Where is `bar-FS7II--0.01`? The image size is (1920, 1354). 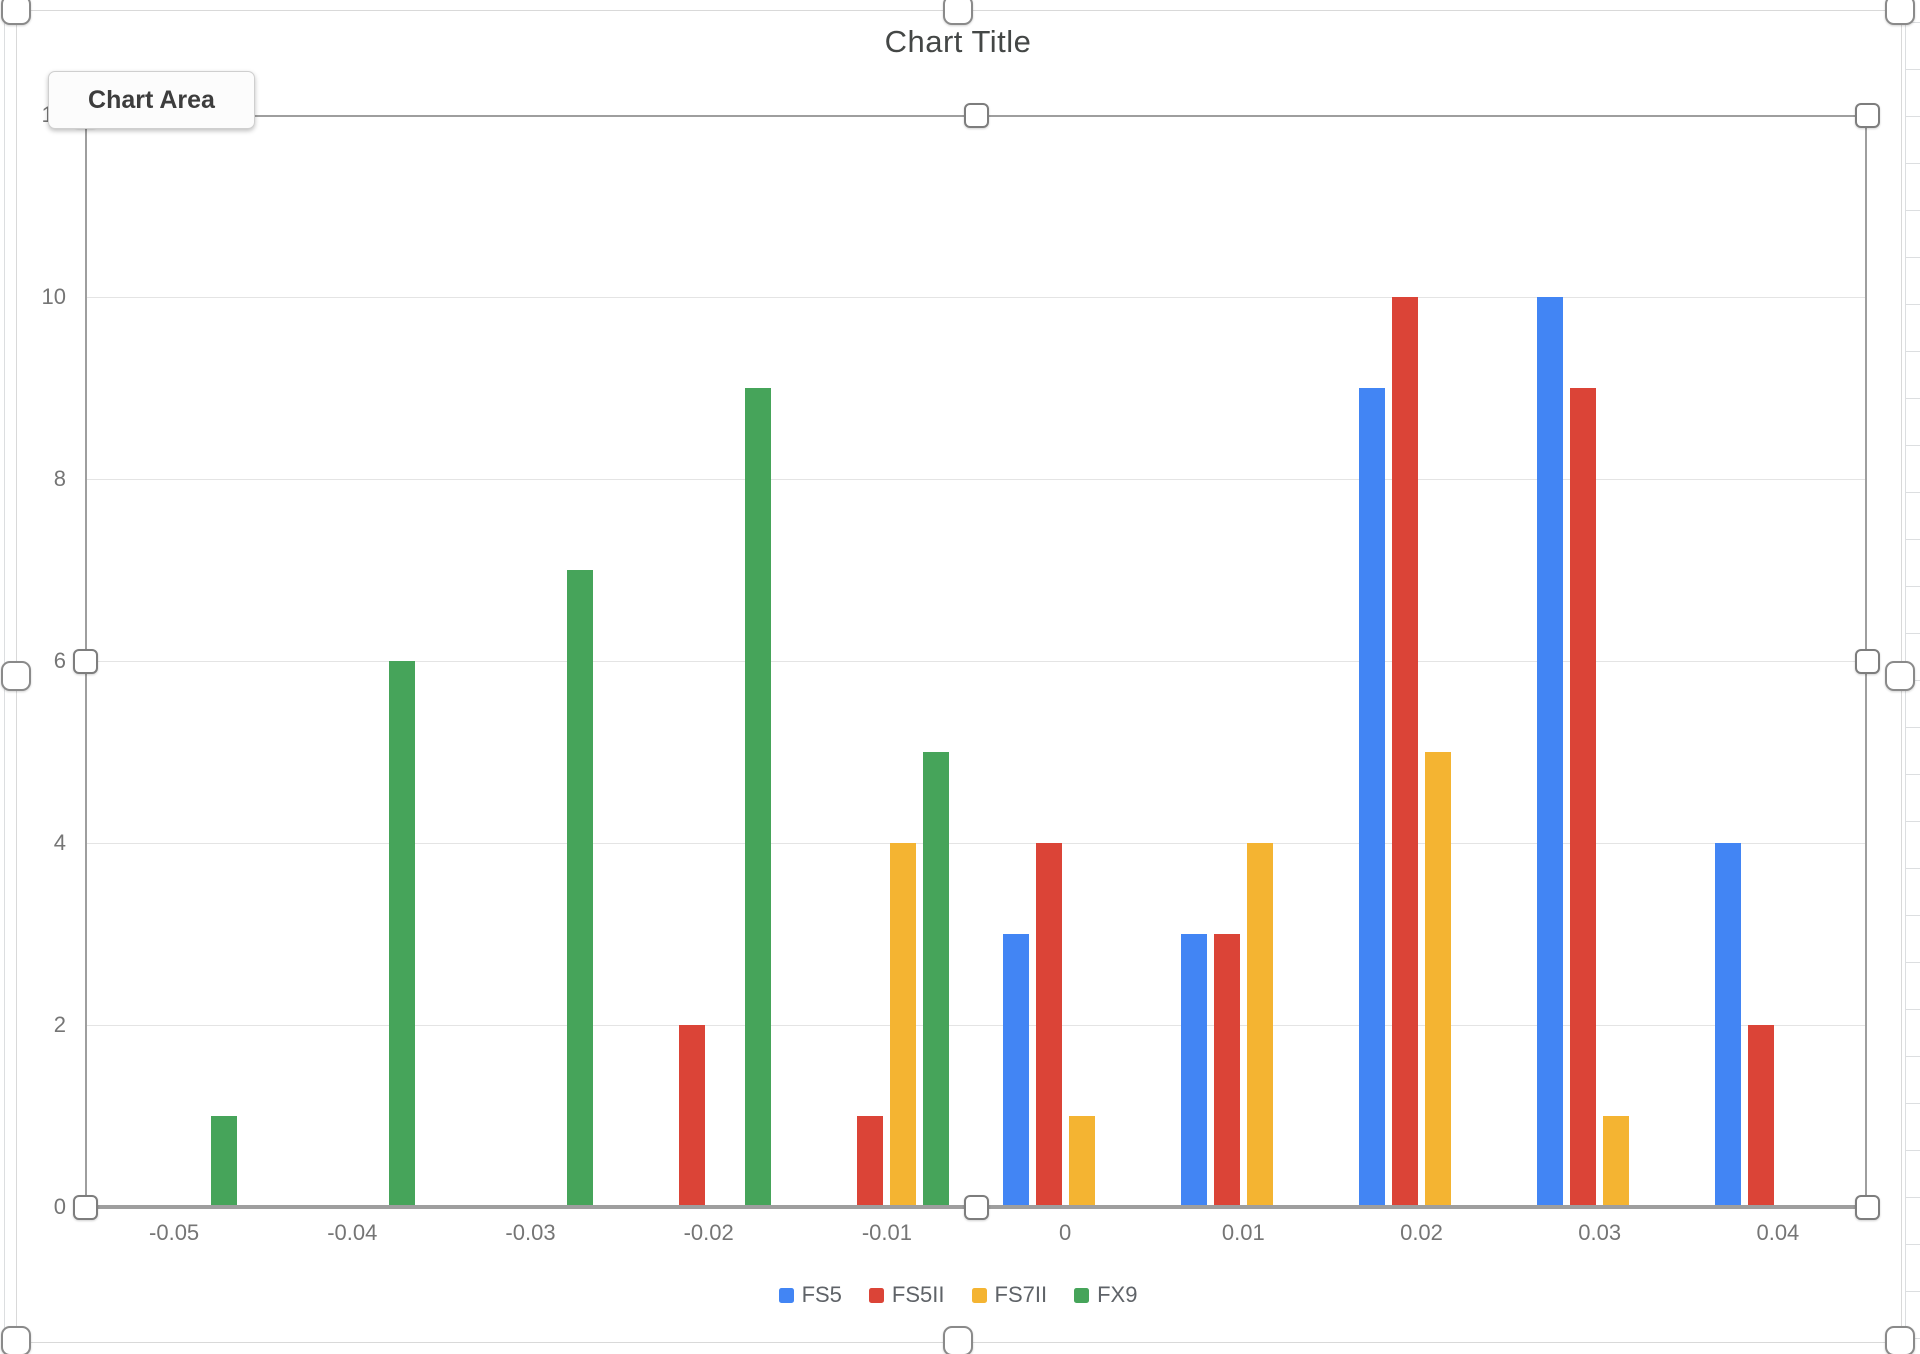 bar-FS7II--0.01 is located at coordinates (903, 1025).